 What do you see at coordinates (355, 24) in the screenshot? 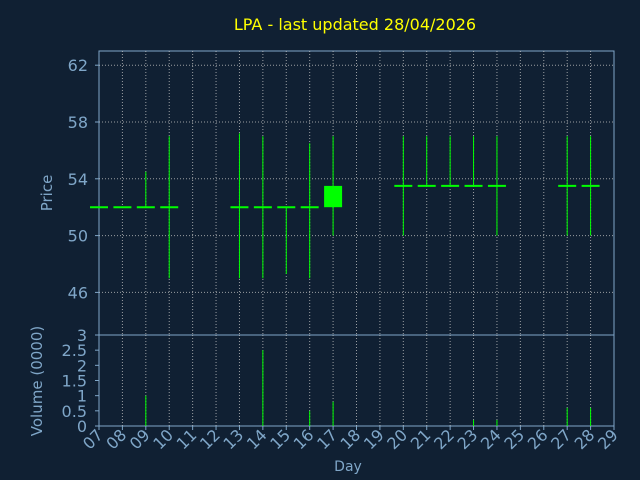
I see `chart-title: LPA - last updated 28/04/2026` at bounding box center [355, 24].